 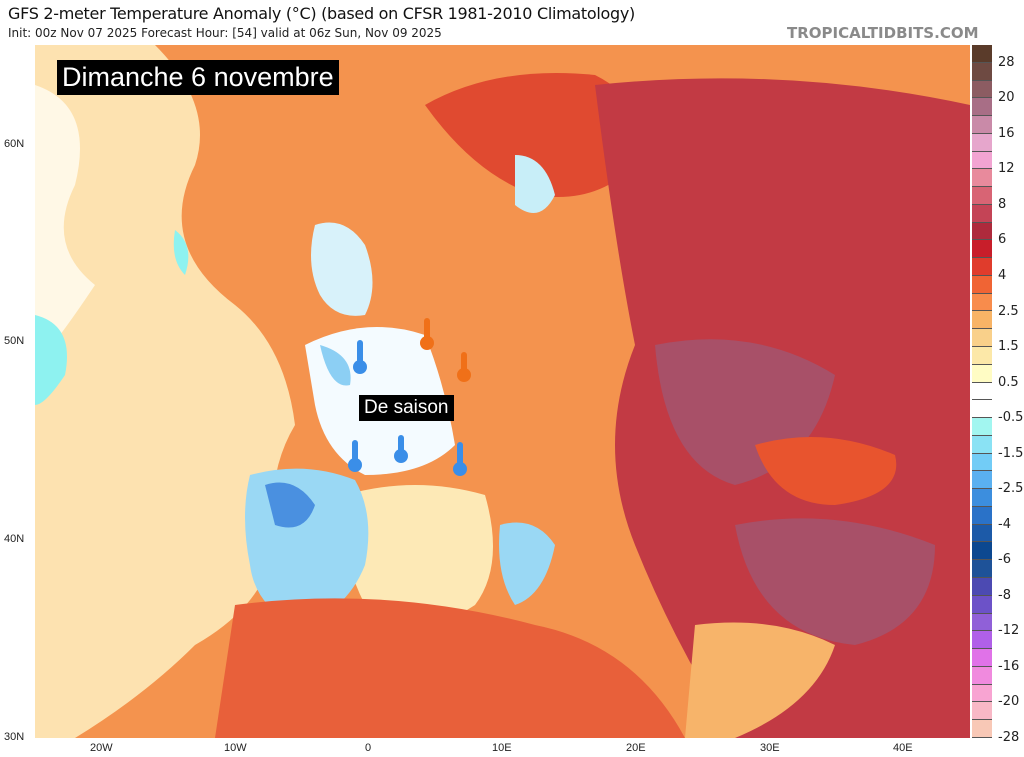 What do you see at coordinates (527, 563) in the screenshot?
I see `tyrrhenian-cold-region` at bounding box center [527, 563].